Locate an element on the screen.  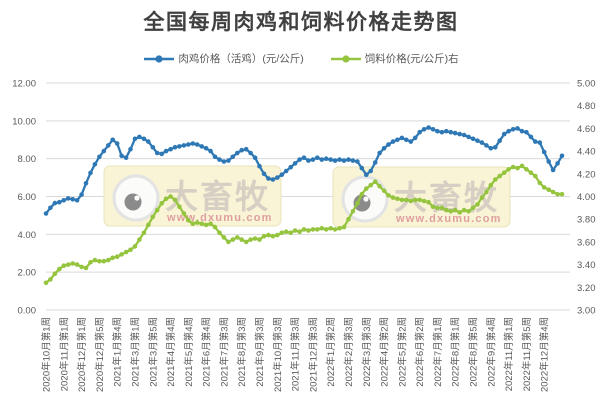
legend-marker-broiler-icon is located at coordinates (159, 58).